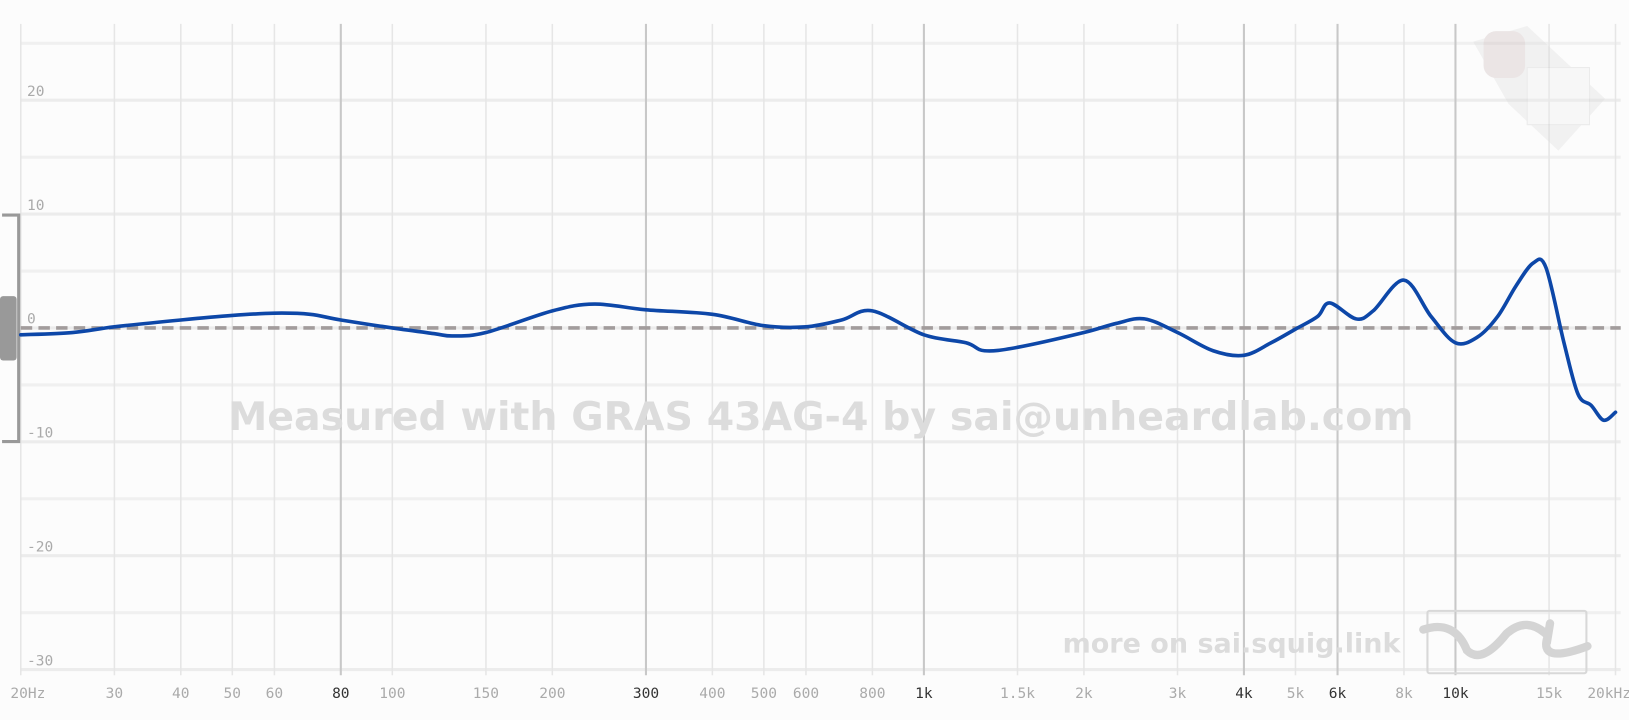  I want to click on x-tick-label: 3k, so click(1178, 694).